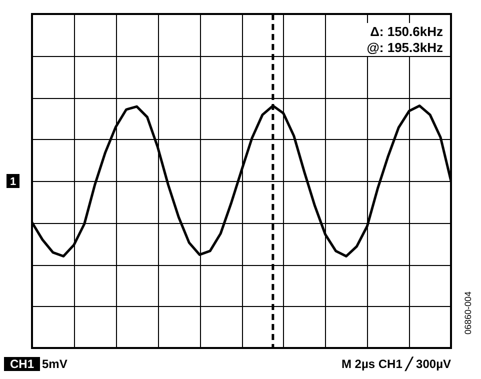 Image resolution: width=481 pixels, height=379 pixels. Describe the element at coordinates (407, 31) in the screenshot. I see `text: Δ: 150.6kHz` at that location.